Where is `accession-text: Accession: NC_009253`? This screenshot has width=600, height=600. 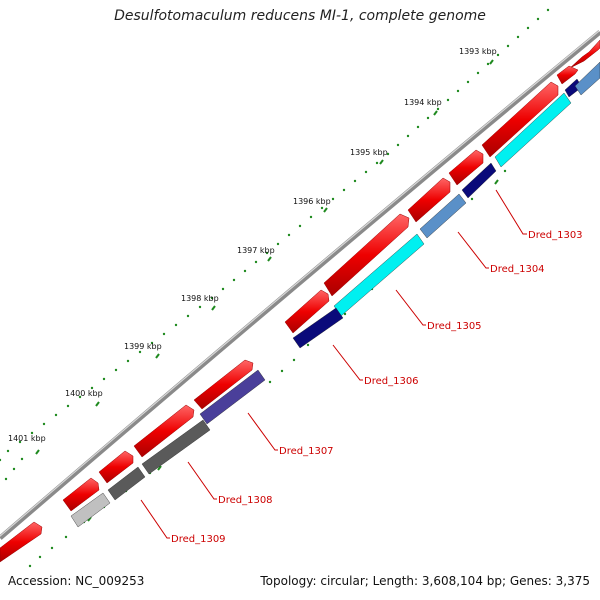 accession-text: Accession: NC_009253 is located at coordinates (76, 581).